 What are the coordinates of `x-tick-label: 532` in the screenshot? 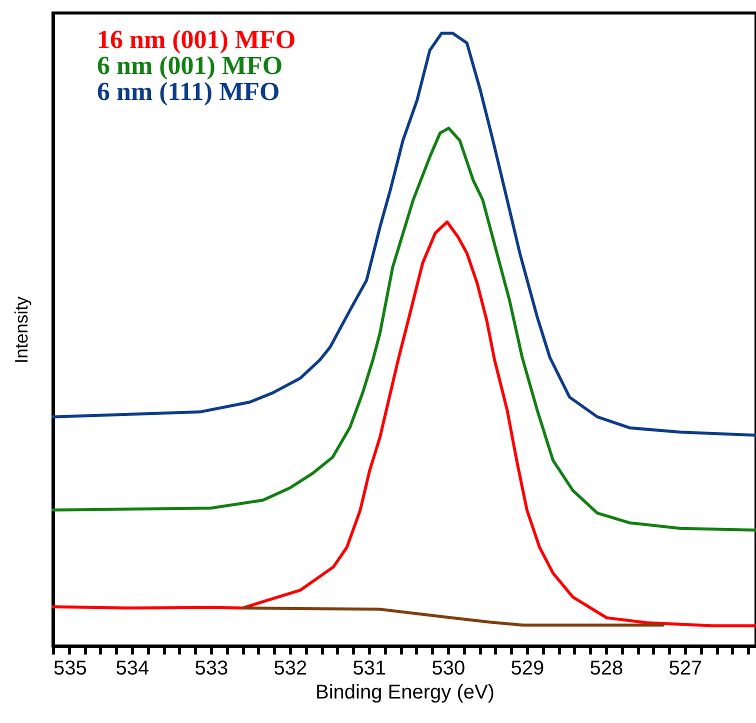 It's located at (291, 669).